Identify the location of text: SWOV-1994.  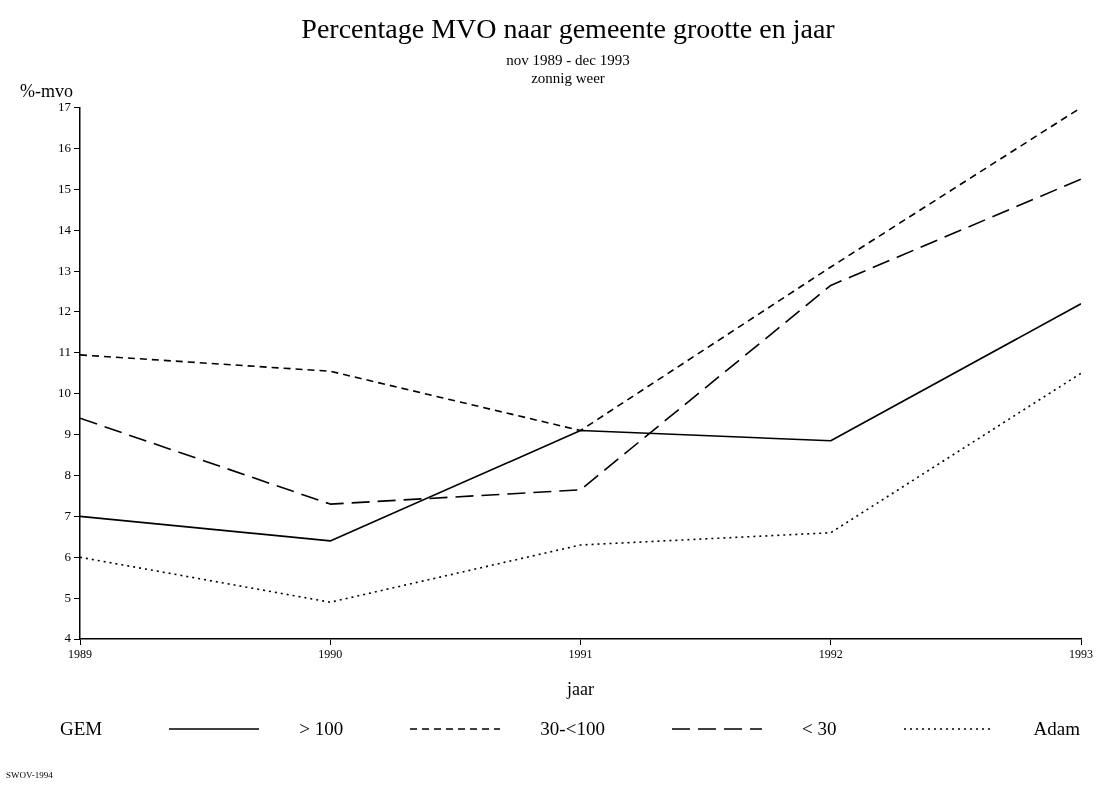
(29, 775).